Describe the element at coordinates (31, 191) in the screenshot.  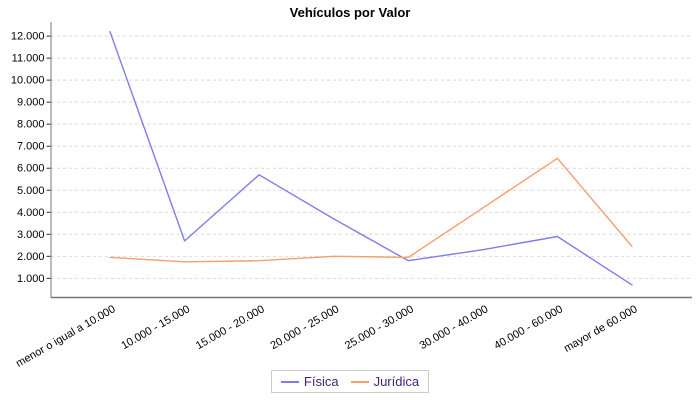
I see `y-tick-label: 5.000` at that location.